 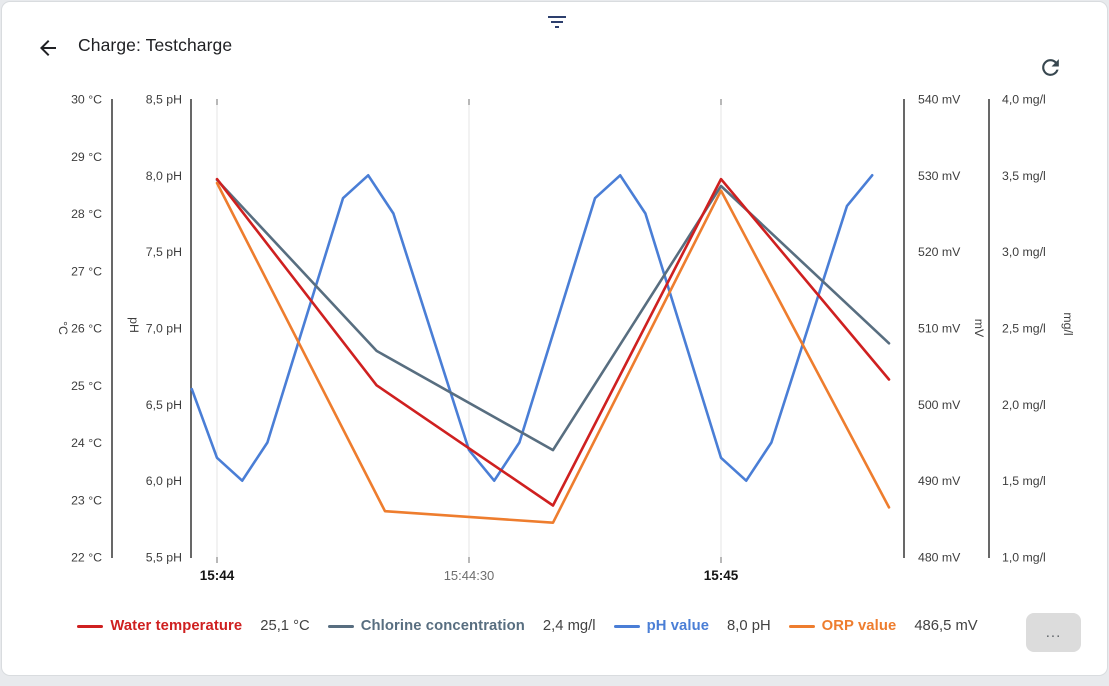 I want to click on y-tick-label-temp: 28 °C, so click(x=86, y=214).